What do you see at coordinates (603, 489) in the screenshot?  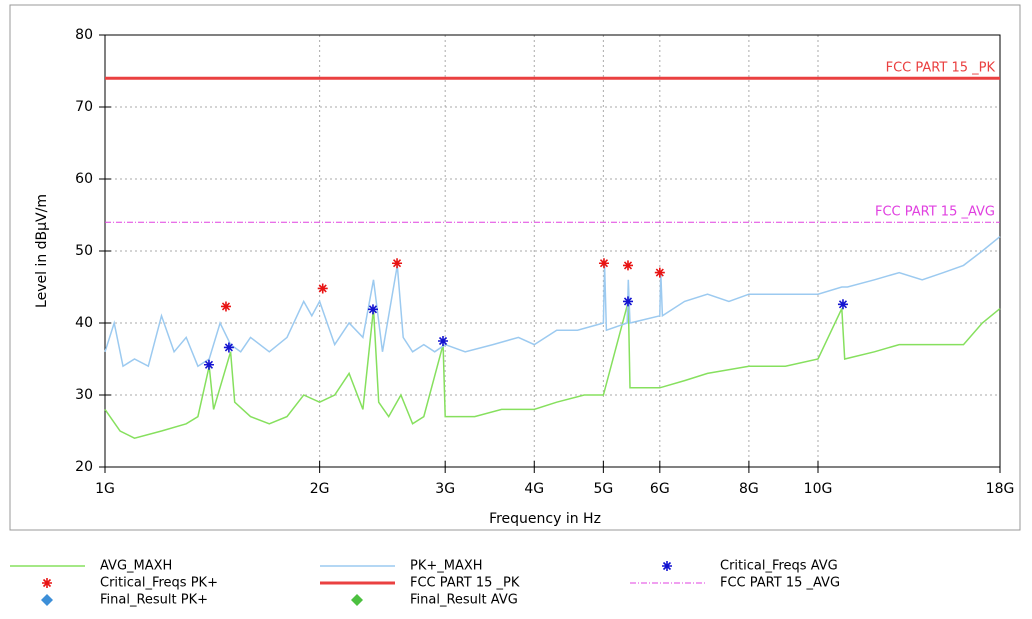 I see `x-tick-label: 5G` at bounding box center [603, 489].